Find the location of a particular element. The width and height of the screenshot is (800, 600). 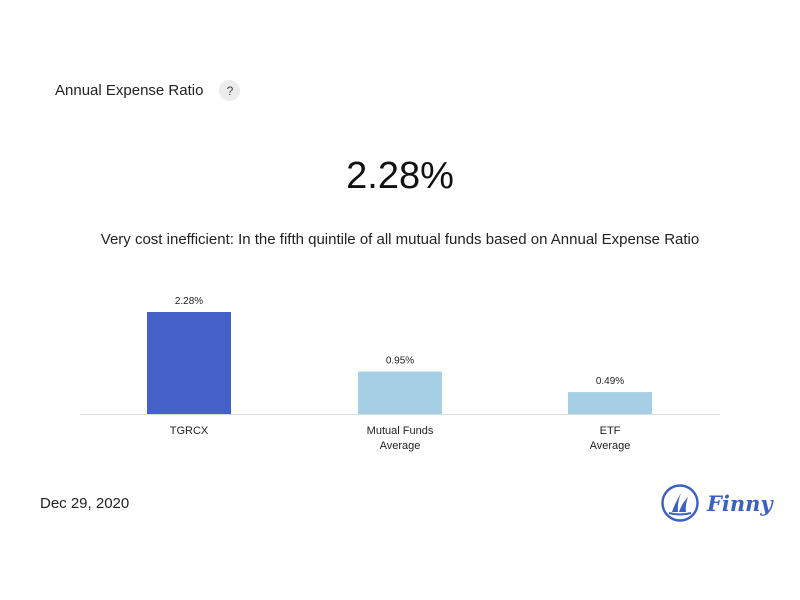

finny-logo: Finny is located at coordinates (716, 503).